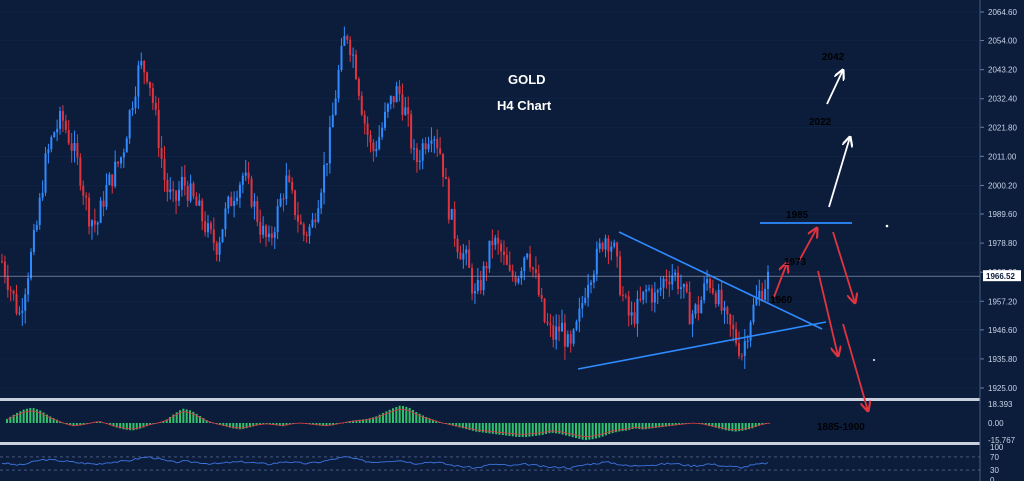  What do you see at coordinates (843, 267) in the screenshot?
I see `arrow-reject-1985` at bounding box center [843, 267].